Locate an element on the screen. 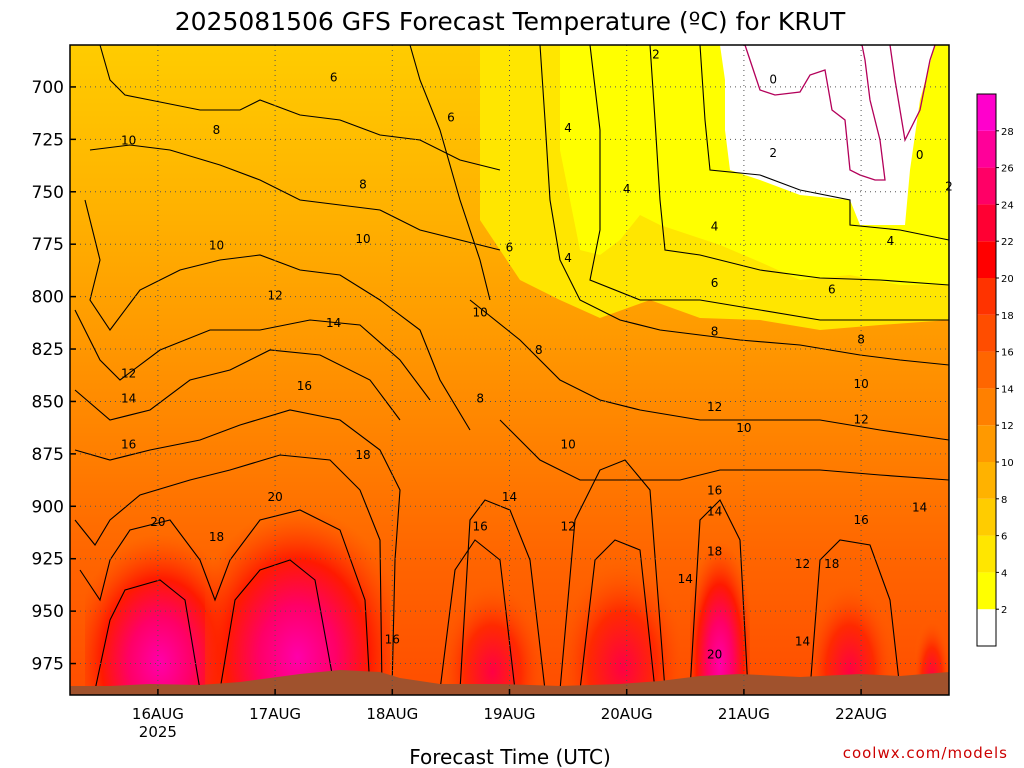 Image resolution: width=1024 pixels, height=768 pixels. colorbar-label-18: 18 is located at coordinates (1007, 316).